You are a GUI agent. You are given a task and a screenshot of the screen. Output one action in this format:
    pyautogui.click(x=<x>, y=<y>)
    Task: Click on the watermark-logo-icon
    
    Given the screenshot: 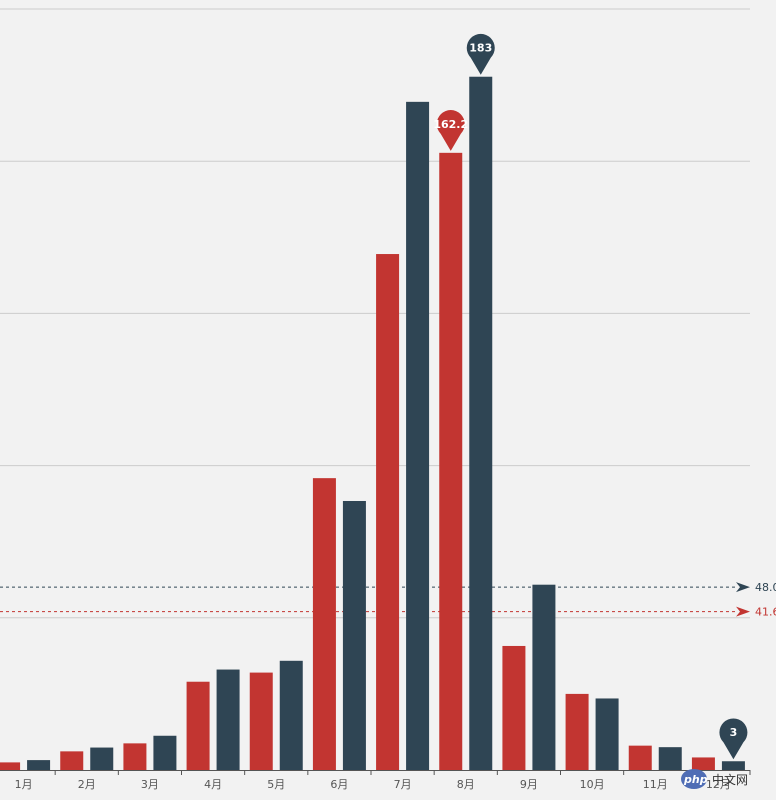 What is the action you would take?
    pyautogui.click(x=694, y=779)
    